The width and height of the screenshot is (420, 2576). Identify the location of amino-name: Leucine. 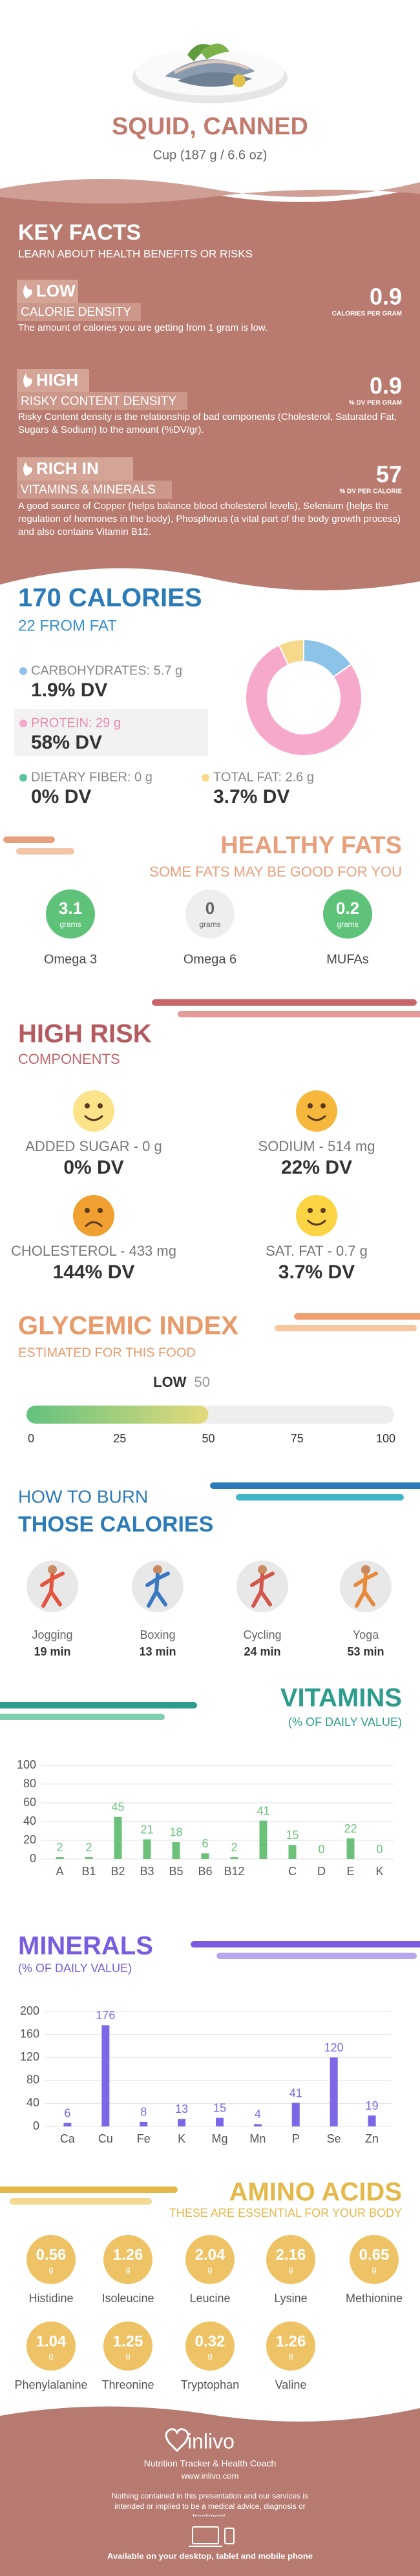
(210, 2298).